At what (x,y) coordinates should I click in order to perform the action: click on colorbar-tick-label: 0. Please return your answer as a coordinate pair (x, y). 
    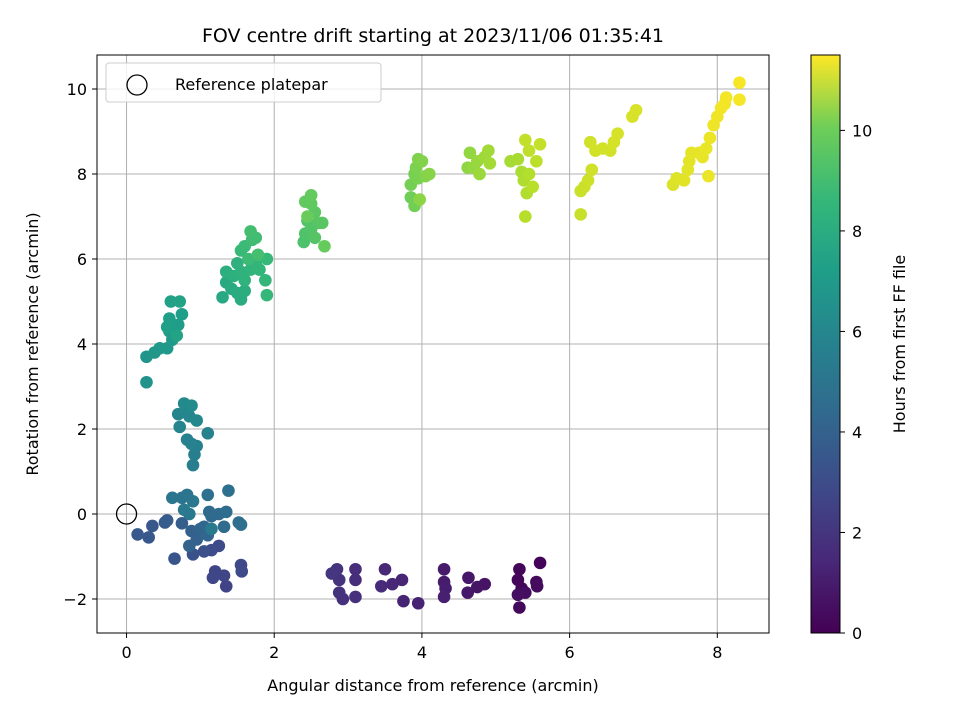
    Looking at the image, I should click on (857, 633).